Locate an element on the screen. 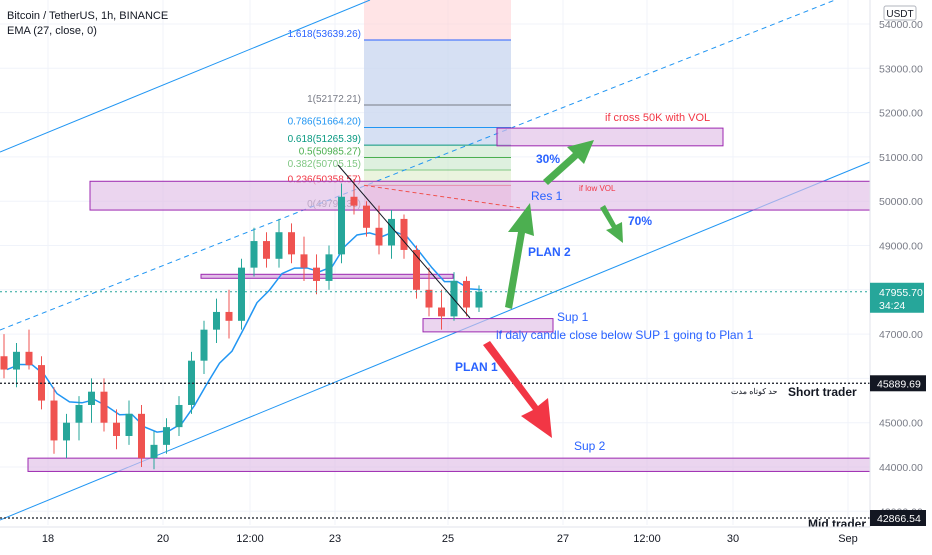 The image size is (932, 555). time-axis-bg is located at coordinates (466, 538).